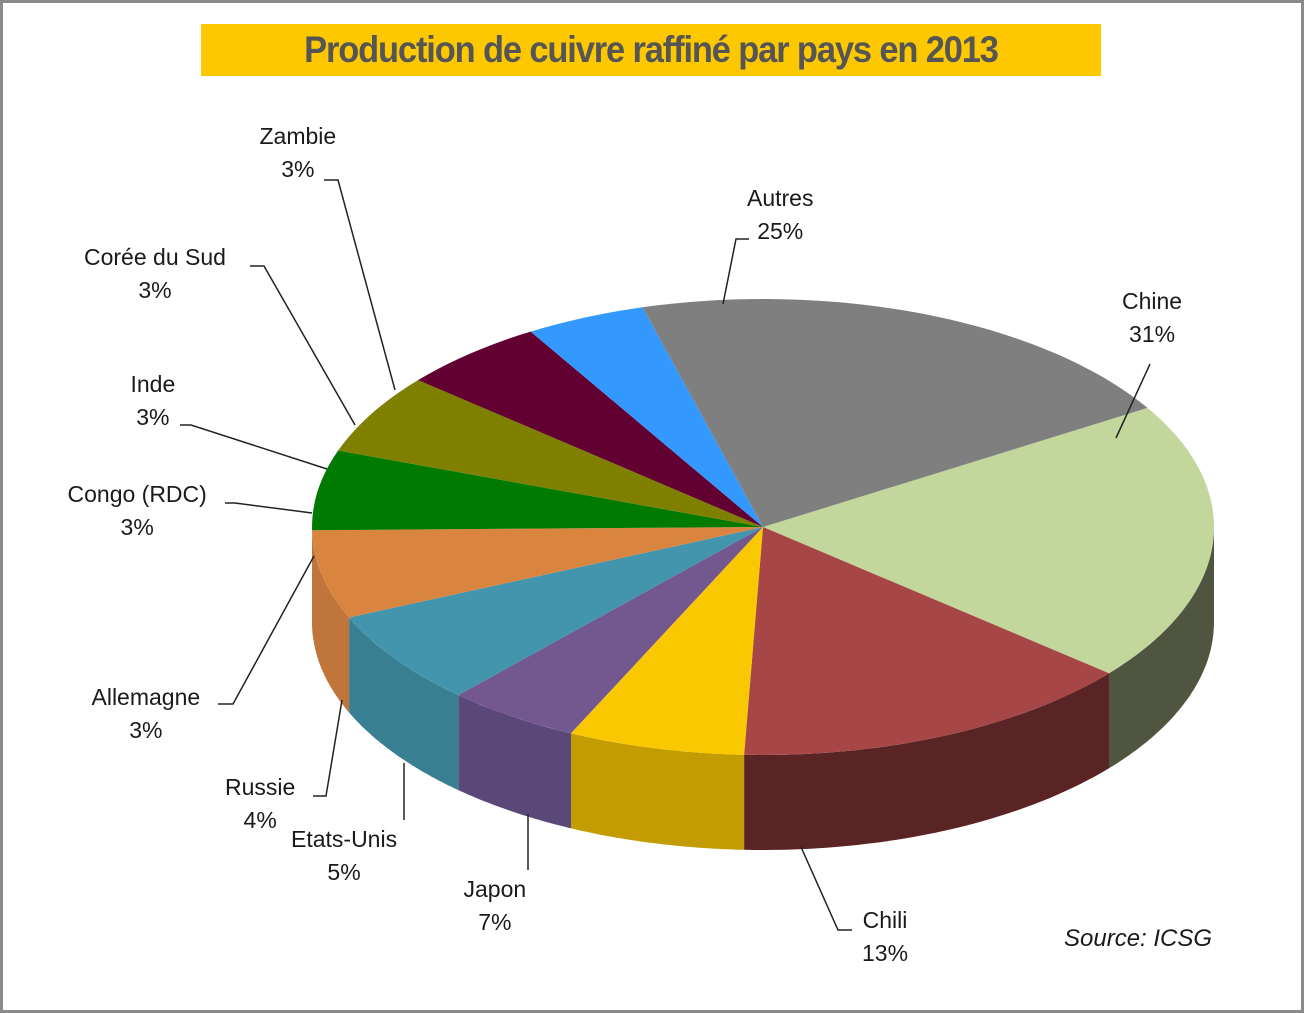 Image resolution: width=1304 pixels, height=1013 pixels. What do you see at coordinates (1152, 334) in the screenshot?
I see `slice-label-percent: 31%` at bounding box center [1152, 334].